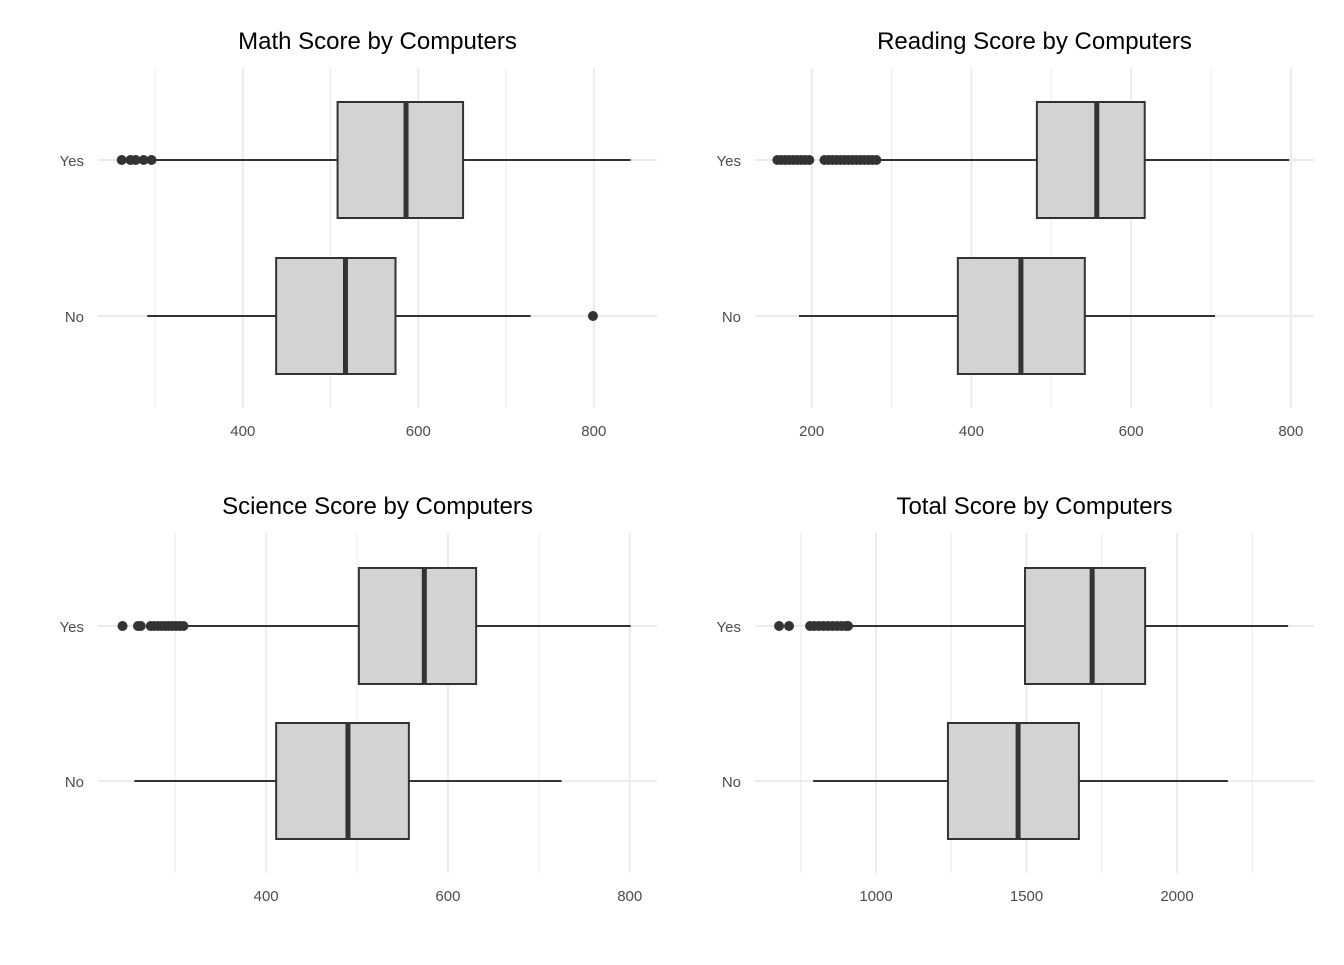 This screenshot has width=1344, height=965. I want to click on x-tick-label: 1000, so click(875, 896).